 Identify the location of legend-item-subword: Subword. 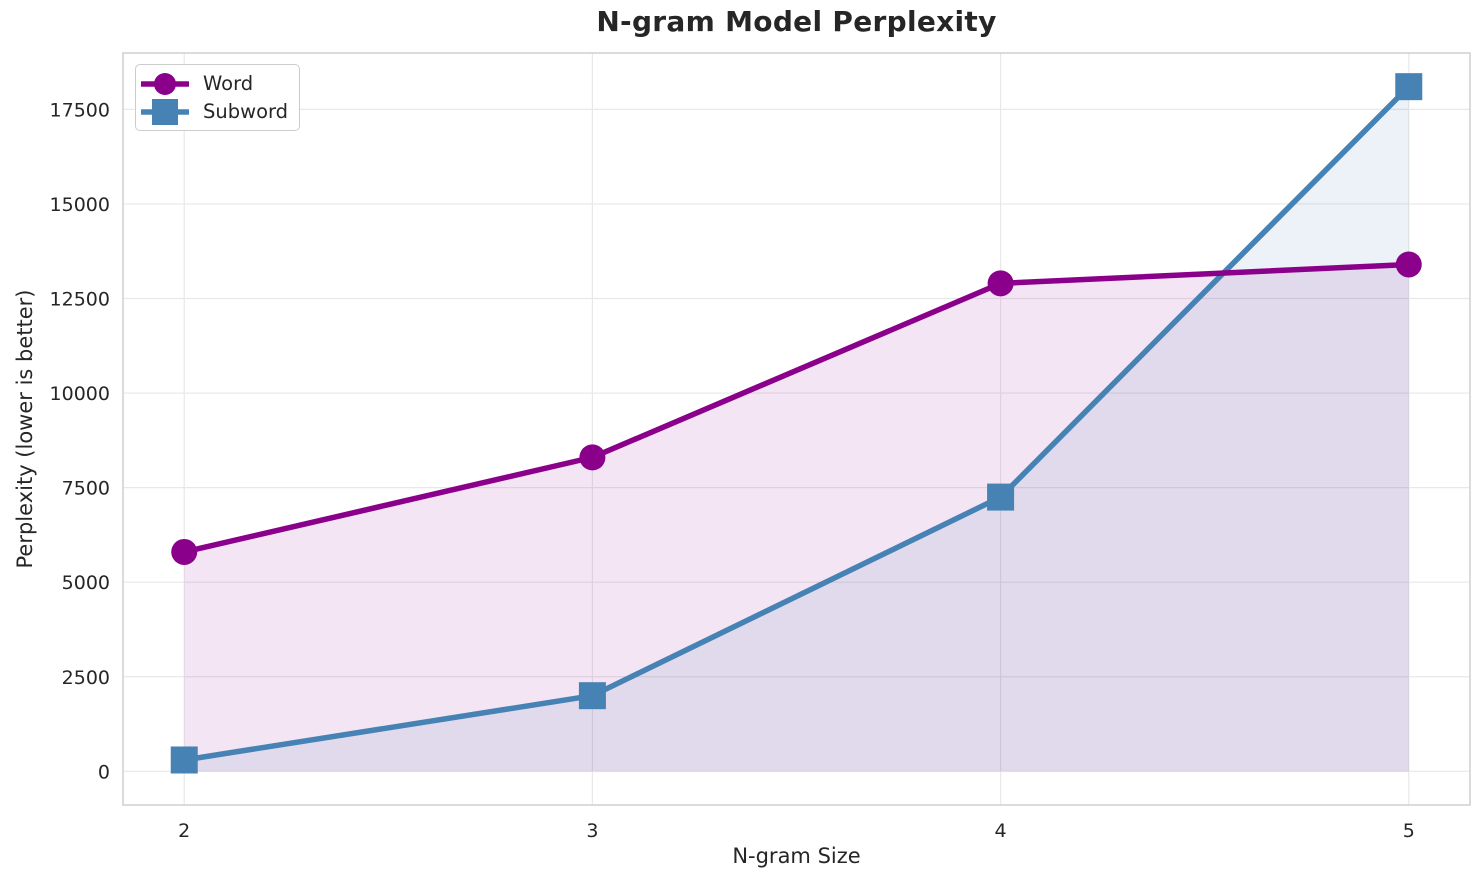
(216, 112).